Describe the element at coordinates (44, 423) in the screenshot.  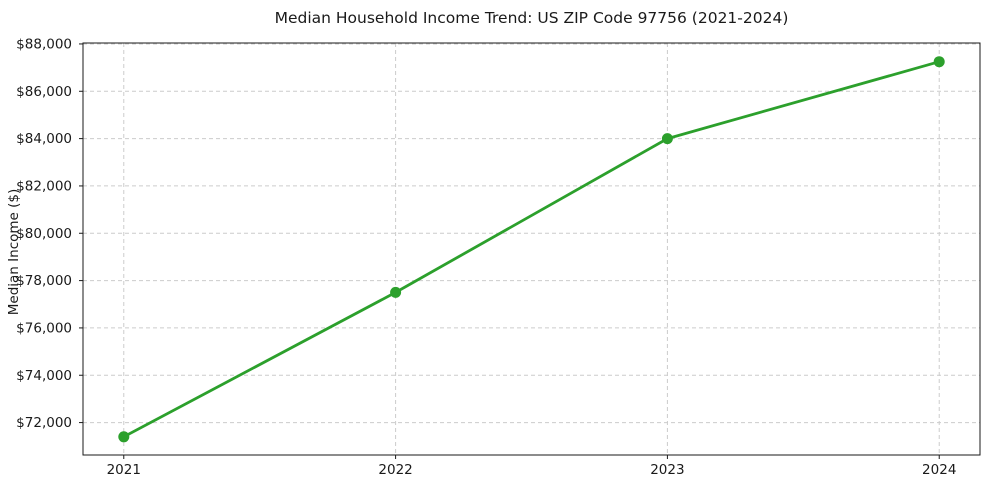
I see `y-tick-label: $72,000` at that location.